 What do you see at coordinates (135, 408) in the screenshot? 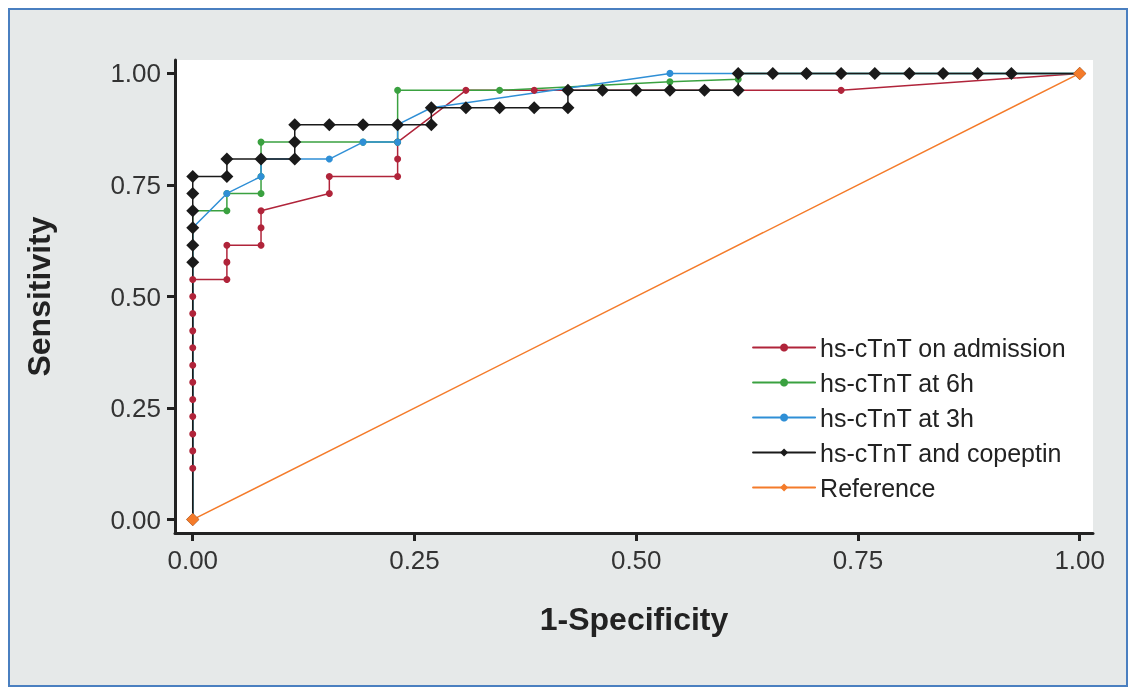
I see `y-tick-label: 0.25` at bounding box center [135, 408].